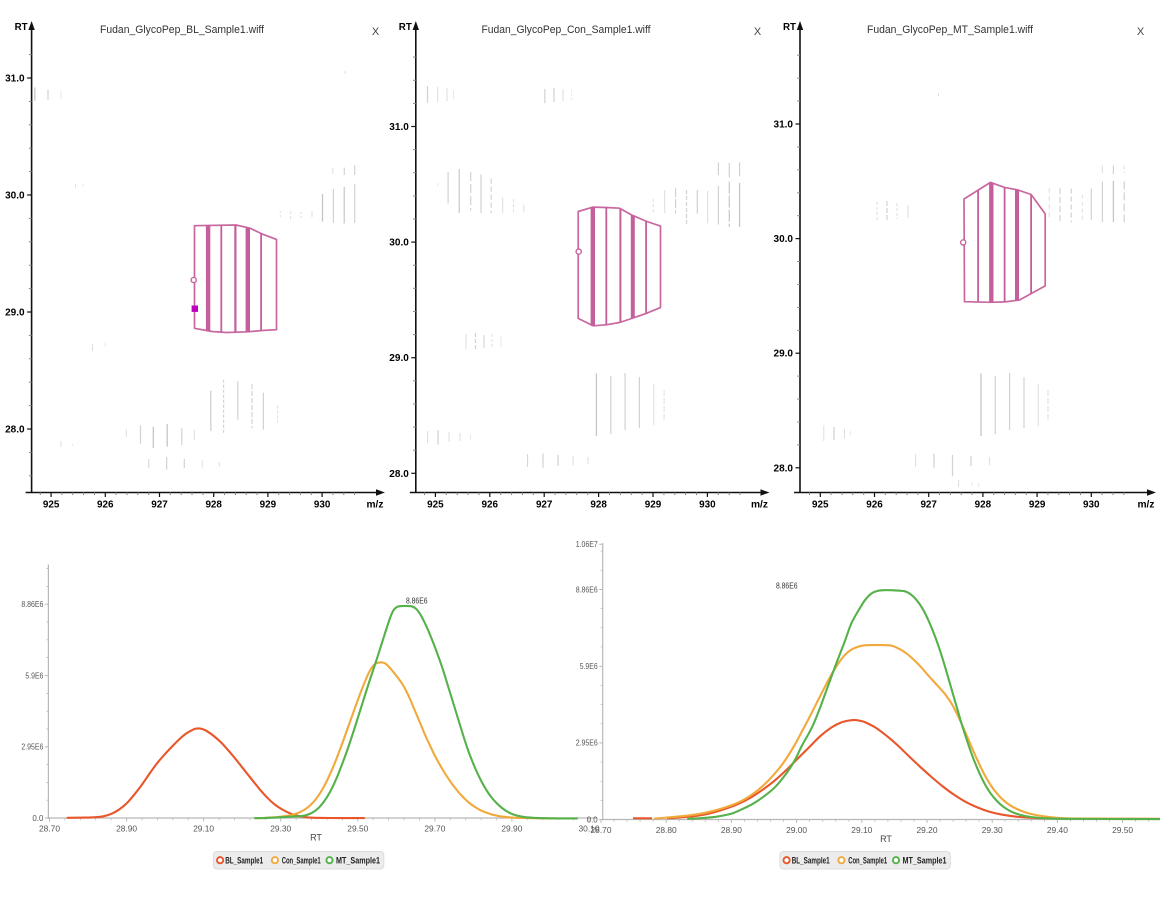  What do you see at coordinates (666, 830) in the screenshot?
I see `svg-text: 28.80` at bounding box center [666, 830].